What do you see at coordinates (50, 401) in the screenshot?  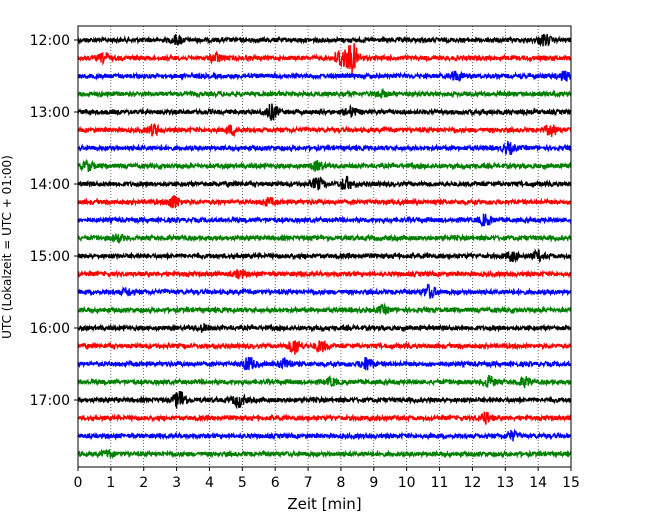 I see `y-tick-label: 17:00` at bounding box center [50, 401].